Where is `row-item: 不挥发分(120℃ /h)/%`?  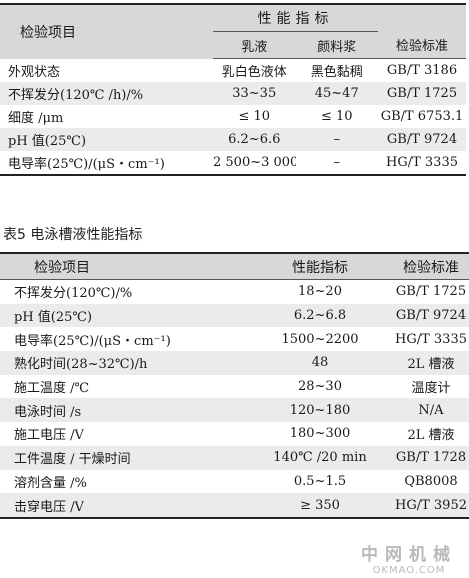
row-item: 不挥发分(120℃ /h)/% is located at coordinates (106, 93).